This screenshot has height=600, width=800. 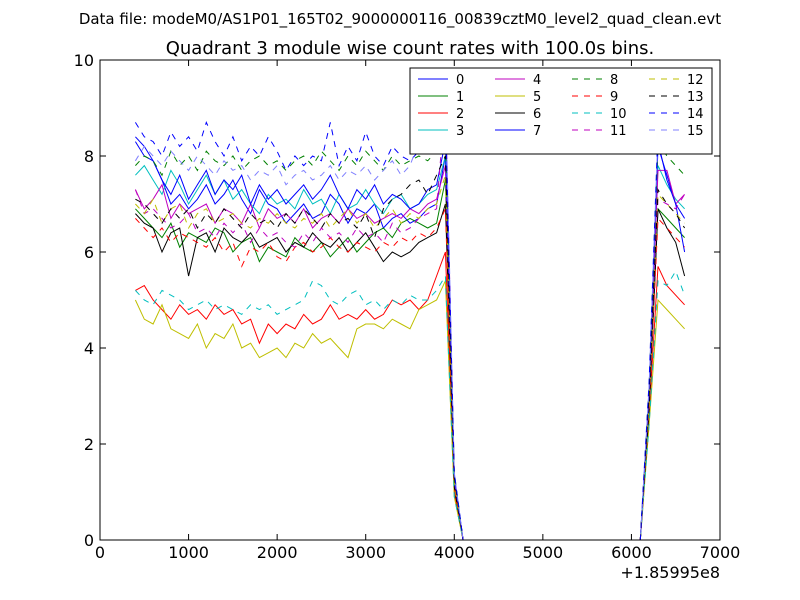 What do you see at coordinates (89, 252) in the screenshot?
I see `y-tick-label: 6` at bounding box center [89, 252].